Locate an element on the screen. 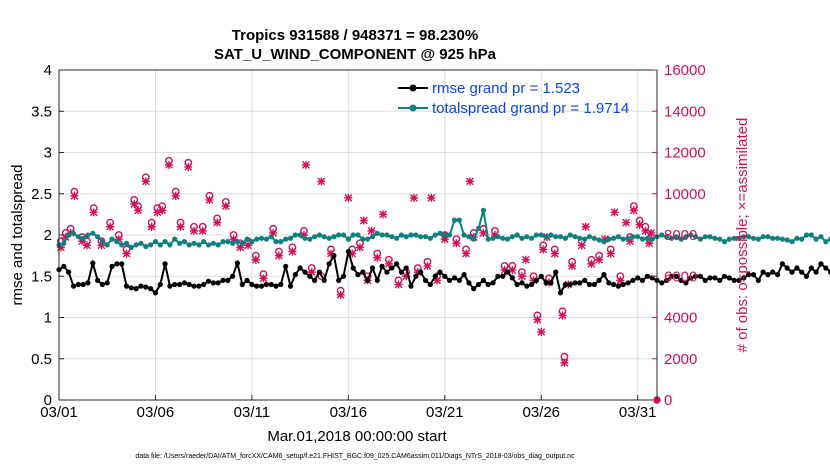  x-tick-label: 03/11 is located at coordinates (252, 412).